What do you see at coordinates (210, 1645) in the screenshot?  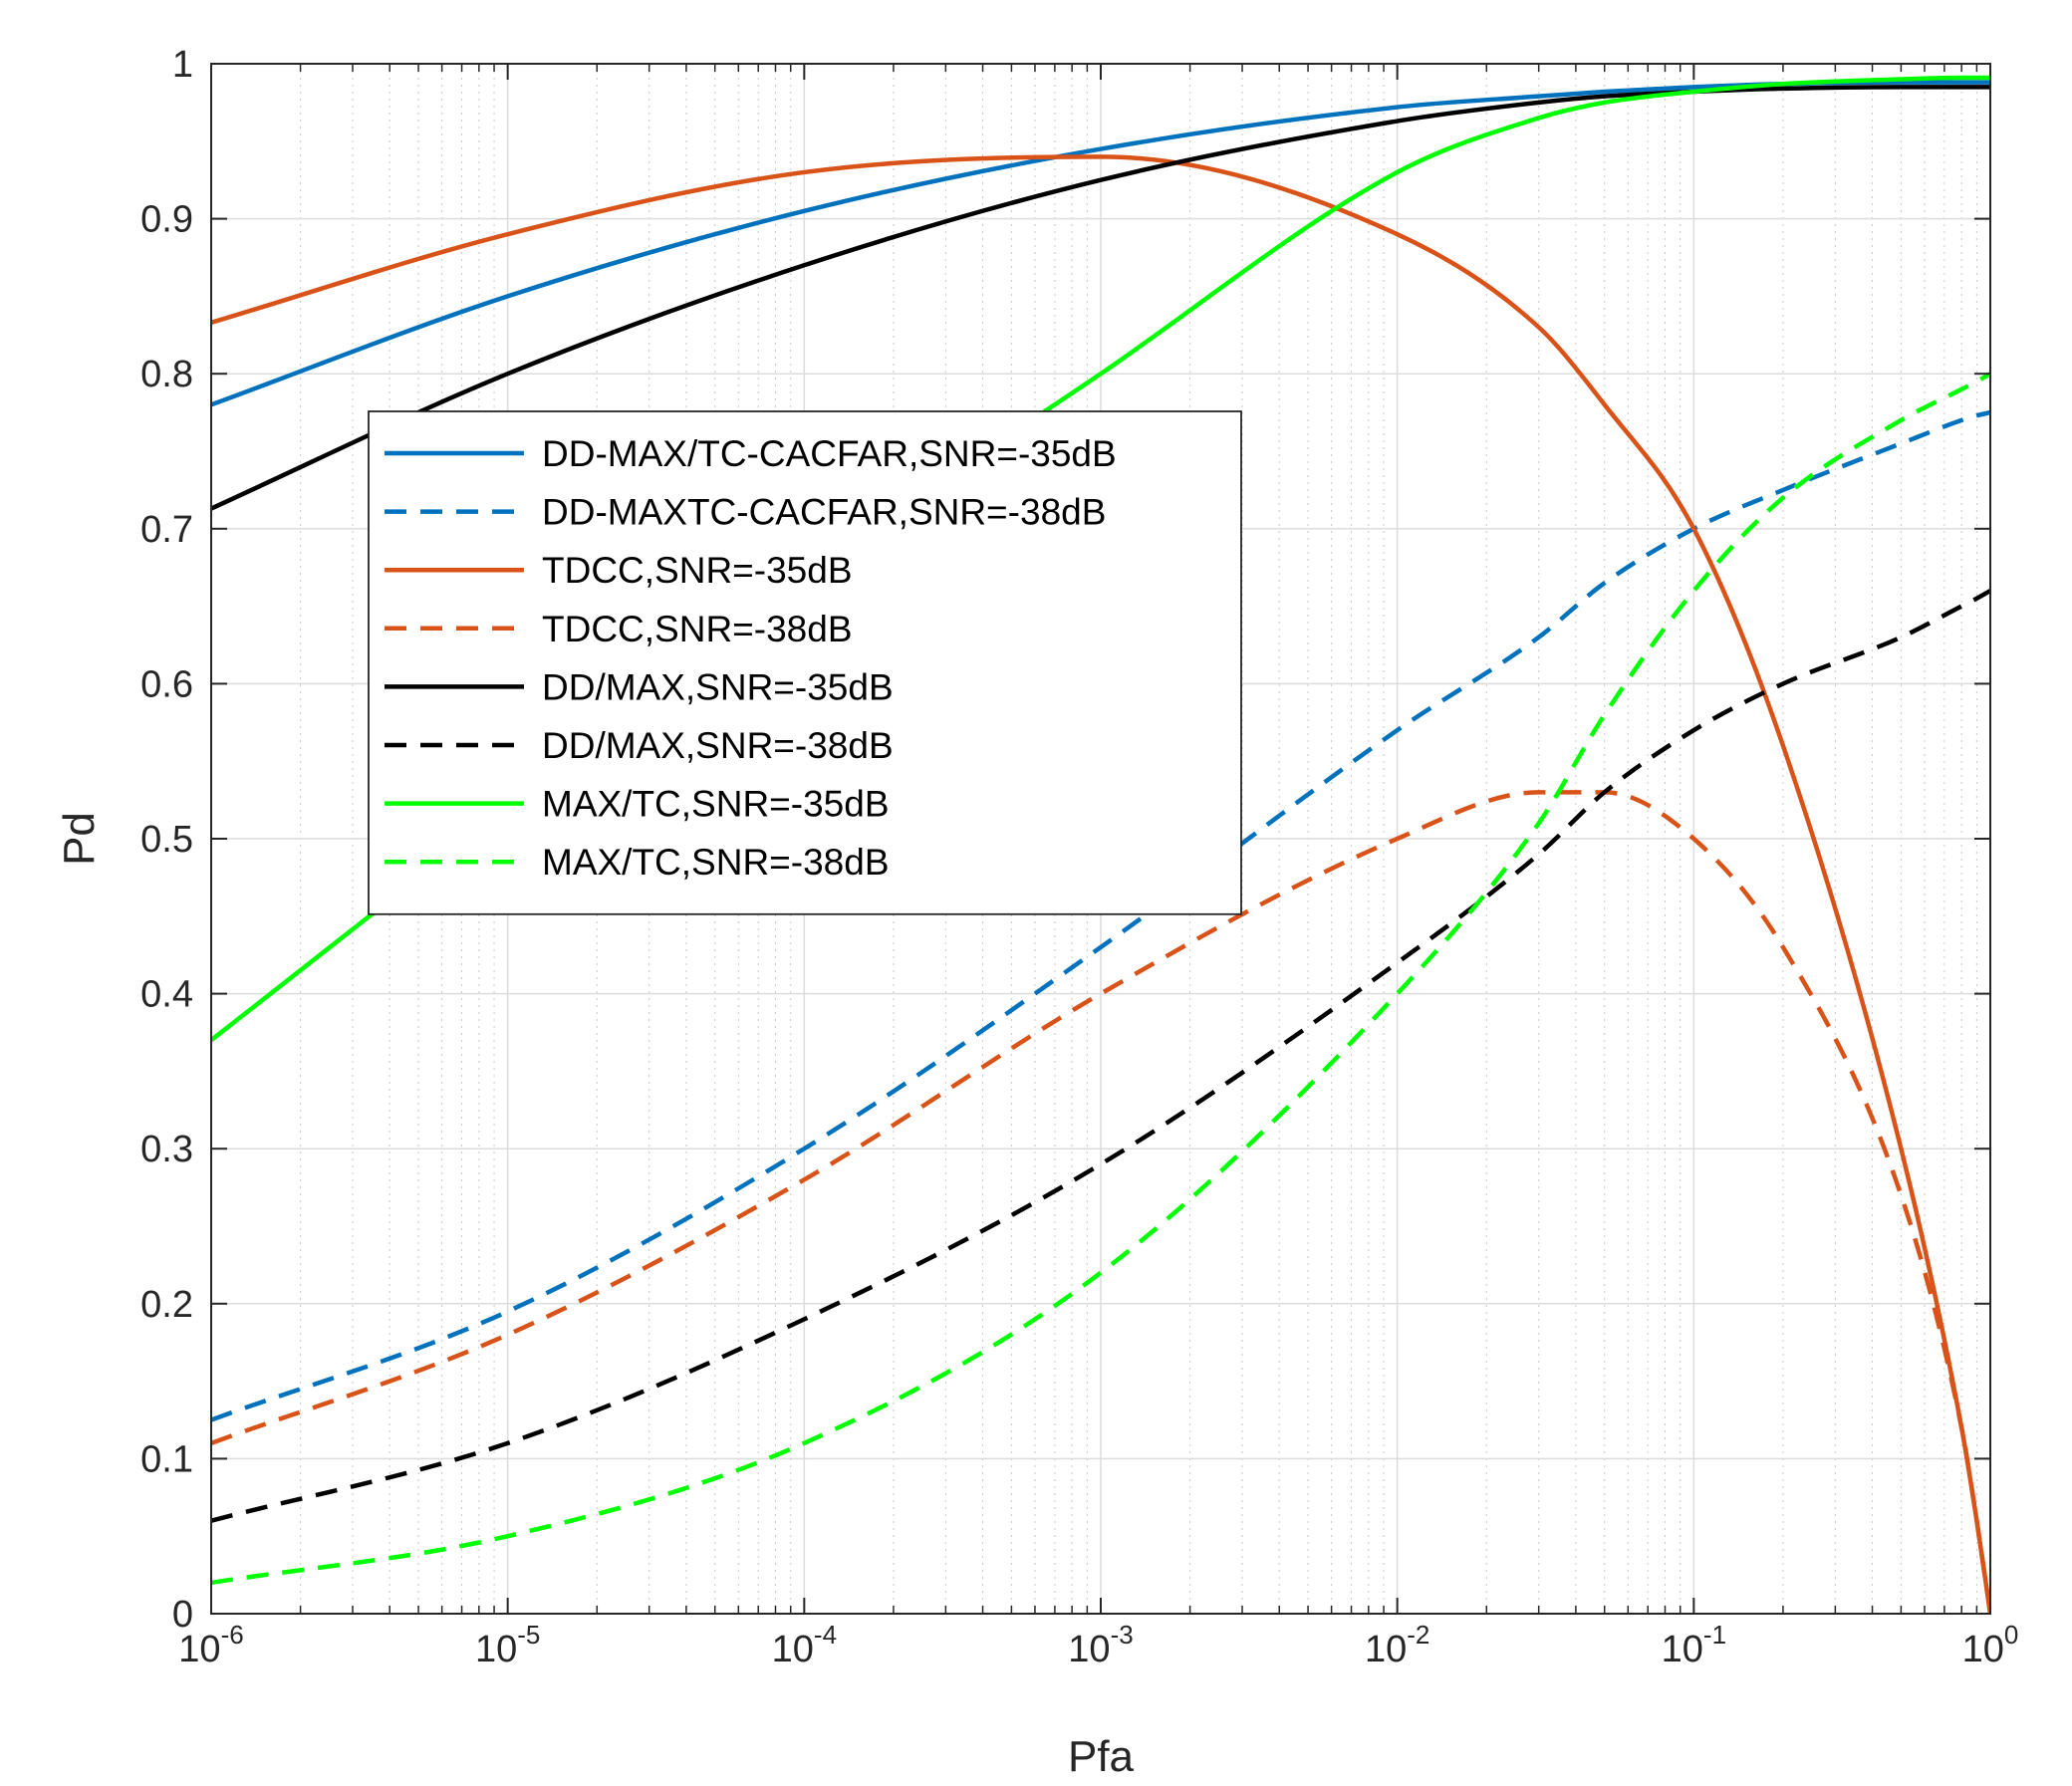 I see `x-tick-label: 10⁻⁶` at bounding box center [210, 1645].